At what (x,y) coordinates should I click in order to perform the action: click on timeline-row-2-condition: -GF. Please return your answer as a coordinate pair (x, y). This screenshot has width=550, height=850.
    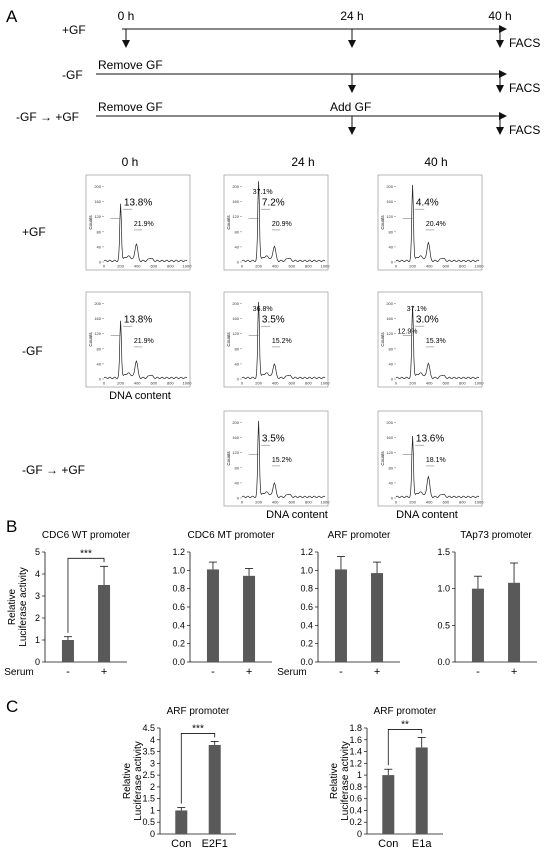
    Looking at the image, I should click on (72, 75).